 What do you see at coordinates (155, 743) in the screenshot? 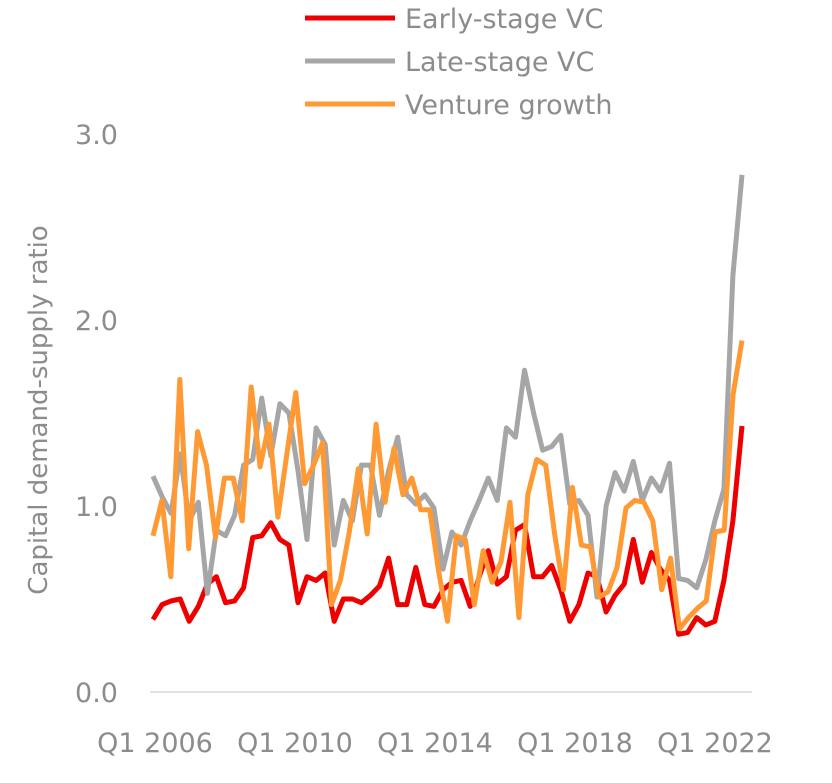
I see `x-tick-label: Q1 2006` at bounding box center [155, 743].